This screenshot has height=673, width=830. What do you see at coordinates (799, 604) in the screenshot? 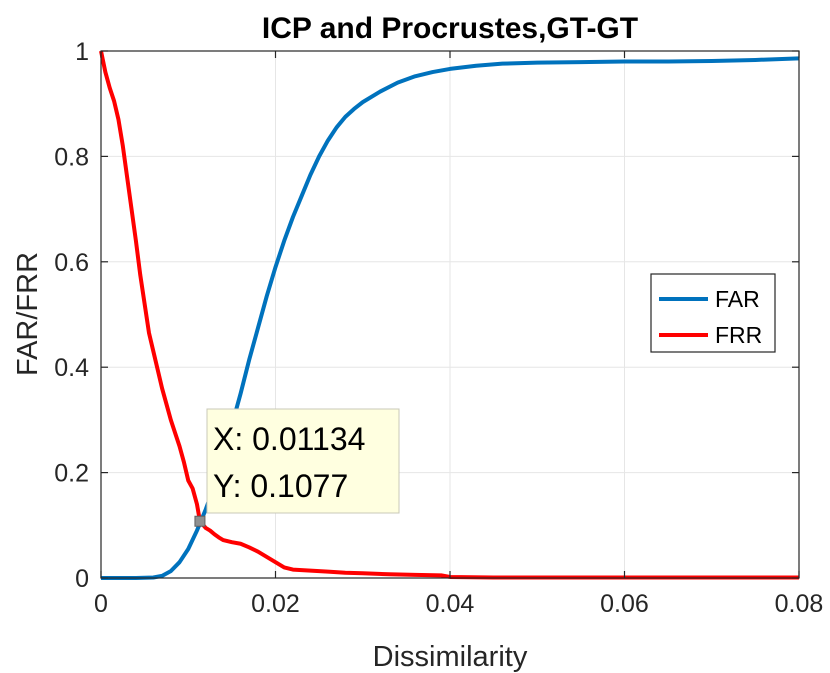
I see `x-tick-label: 0.08` at bounding box center [799, 604].